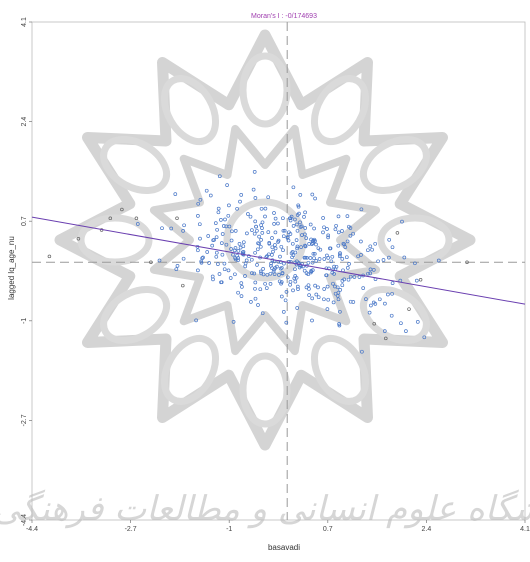  I want to click on y-tick-label: -1, so click(24, 321).